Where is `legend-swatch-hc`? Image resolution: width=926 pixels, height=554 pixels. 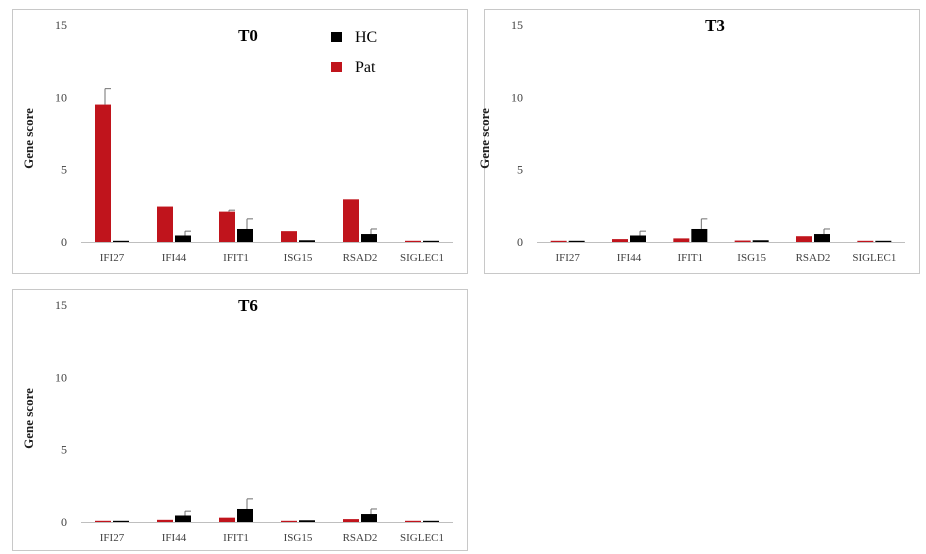
legend-swatch-hc is located at coordinates (336, 37).